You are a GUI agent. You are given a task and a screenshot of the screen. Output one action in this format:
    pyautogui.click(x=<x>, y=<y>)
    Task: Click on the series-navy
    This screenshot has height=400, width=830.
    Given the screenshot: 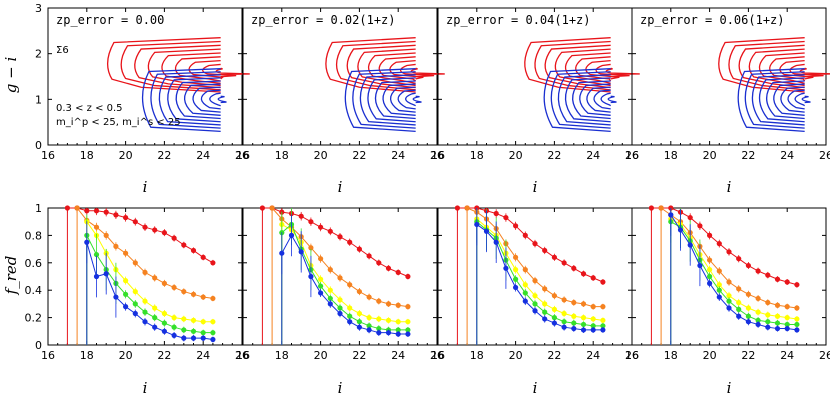 What is the action you would take?
    pyautogui.click(x=540, y=276)
    